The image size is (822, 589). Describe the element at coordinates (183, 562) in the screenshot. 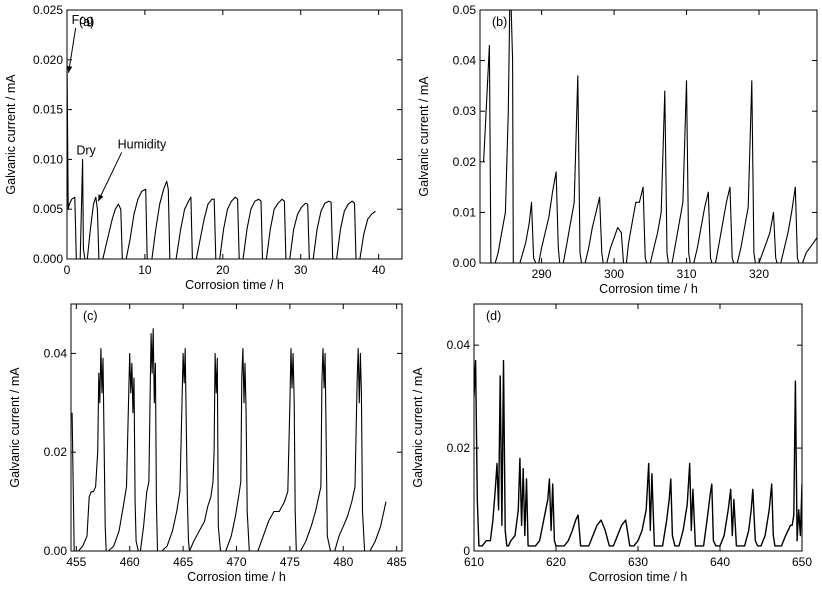

I see `x-tick-label: 465` at that location.